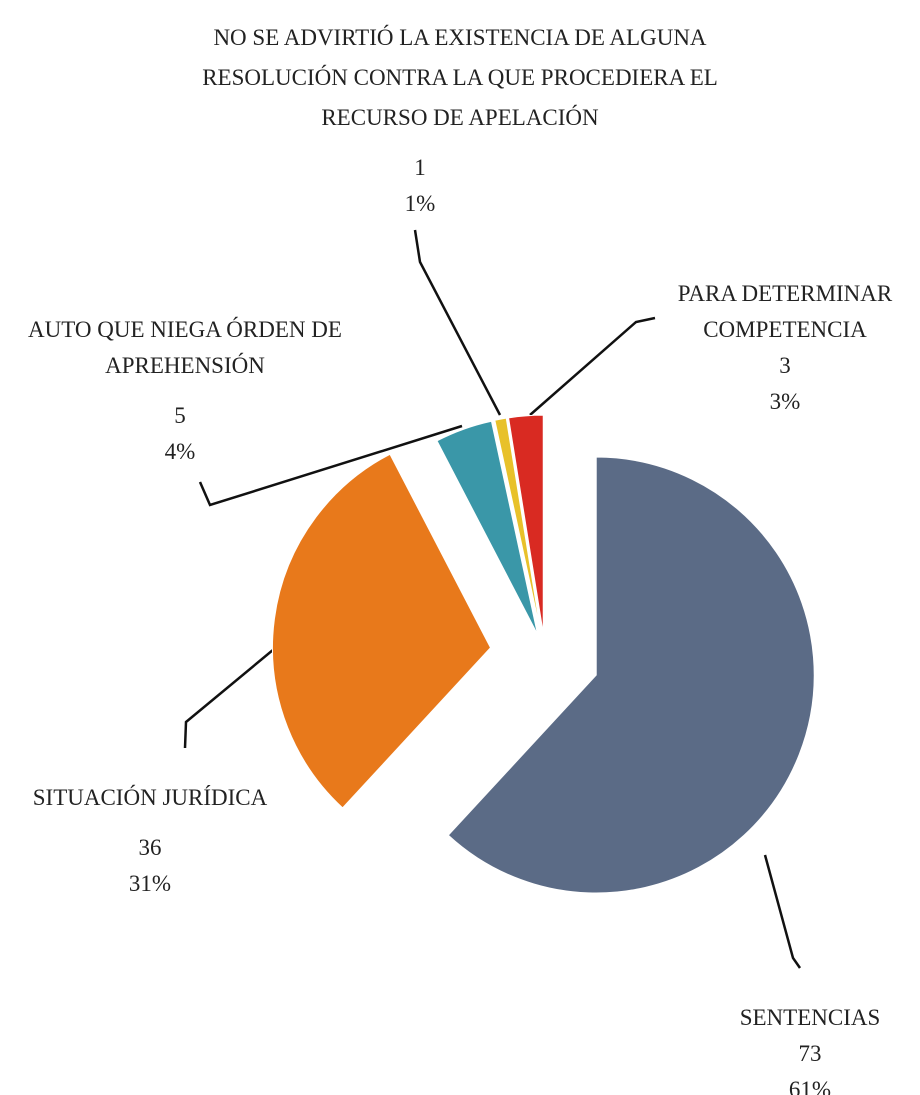 The image size is (920, 1095). What do you see at coordinates (180, 415) in the screenshot?
I see `value-label: 5` at bounding box center [180, 415].